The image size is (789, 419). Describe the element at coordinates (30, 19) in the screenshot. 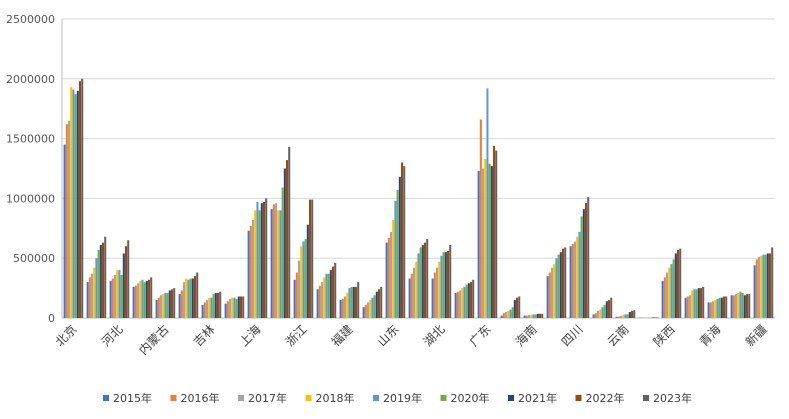

I see `y-tick-label: 2500000` at that location.